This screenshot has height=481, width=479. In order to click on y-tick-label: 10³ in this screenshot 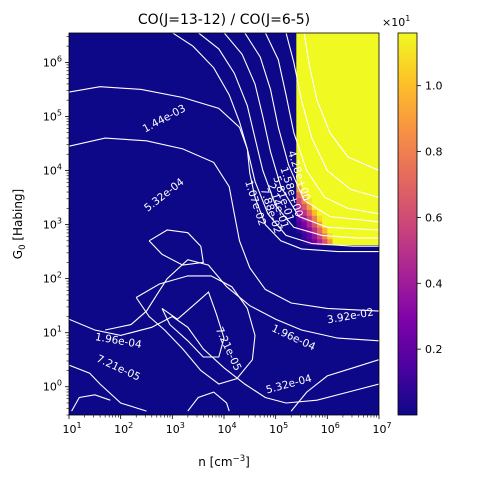, I will do `click(52, 224)`.